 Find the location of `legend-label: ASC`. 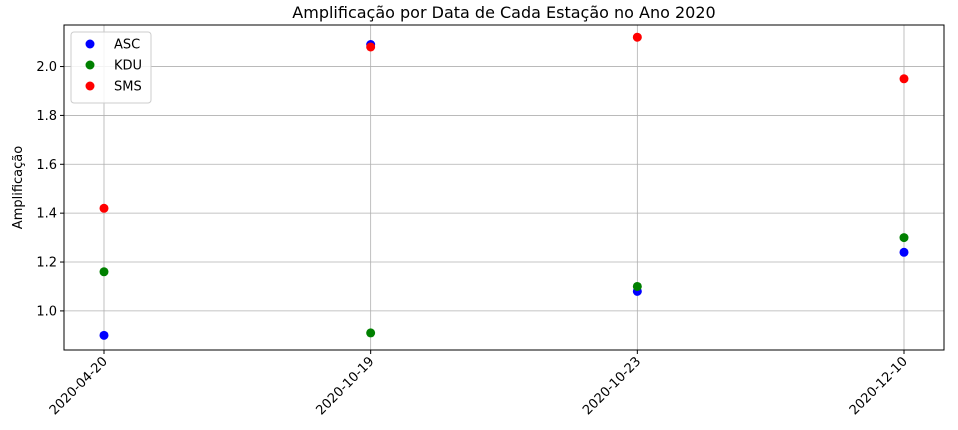

legend-label: ASC is located at coordinates (127, 45).